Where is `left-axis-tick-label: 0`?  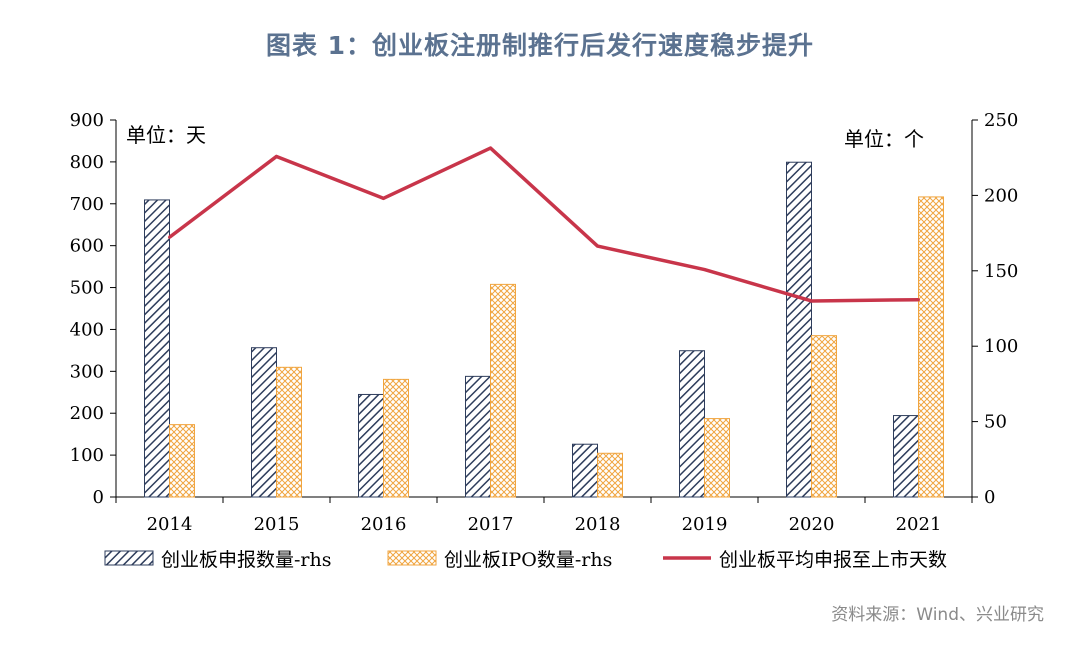 left-axis-tick-label: 0 is located at coordinates (98, 497).